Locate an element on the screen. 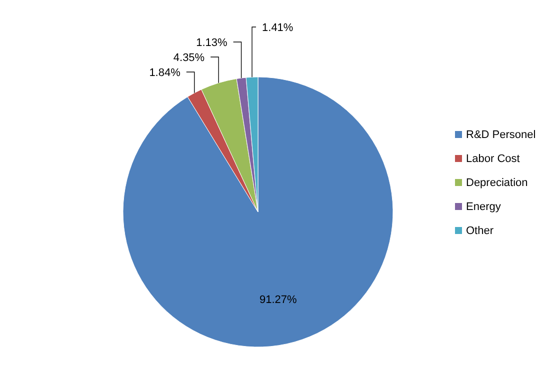  legend-label: Depreciation is located at coordinates (497, 183).